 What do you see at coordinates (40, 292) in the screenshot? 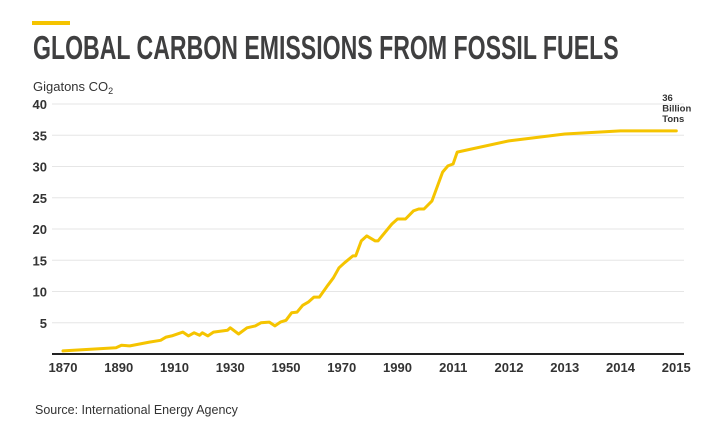
I see `y-tick-label: 10` at bounding box center [40, 292].